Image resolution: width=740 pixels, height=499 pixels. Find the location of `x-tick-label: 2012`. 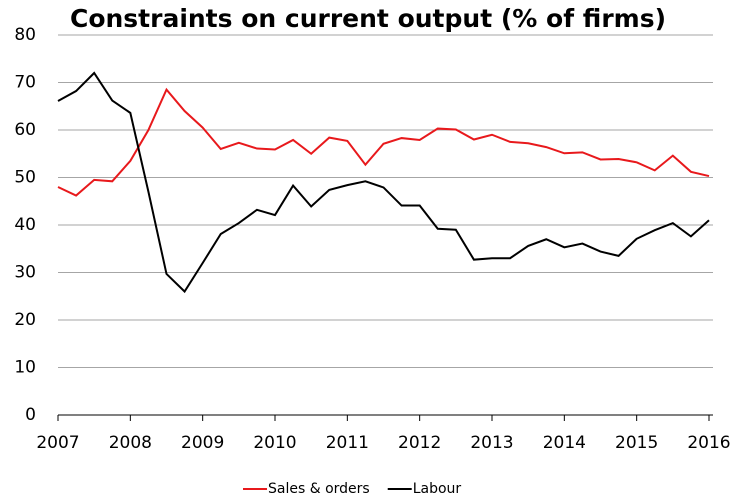

x-tick-label: 2012 is located at coordinates (419, 443).